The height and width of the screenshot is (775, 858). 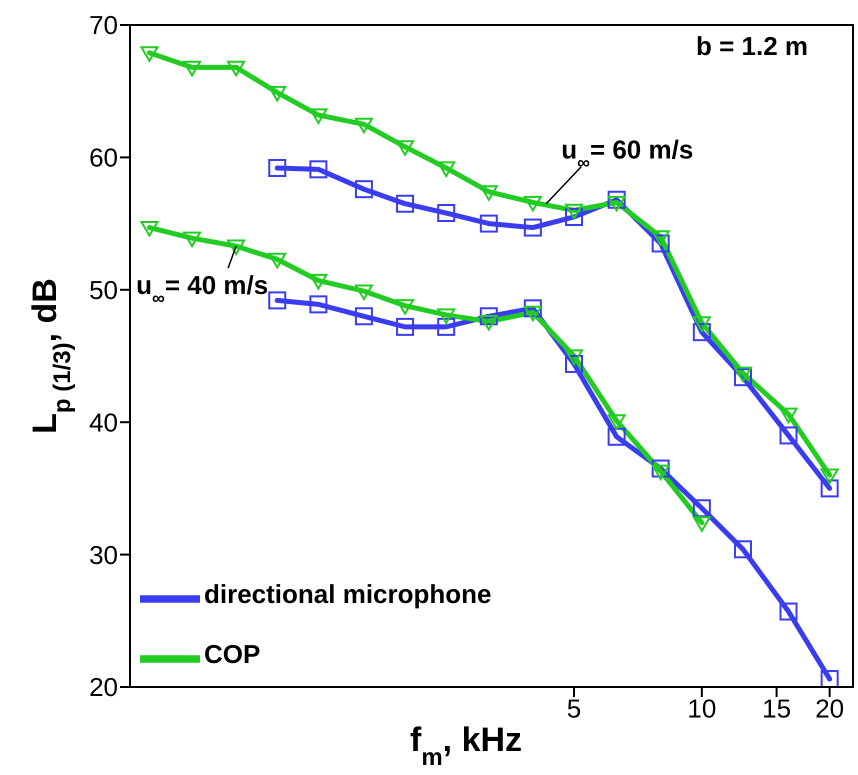 I want to click on x-tick-label: 10, so click(x=701, y=708).